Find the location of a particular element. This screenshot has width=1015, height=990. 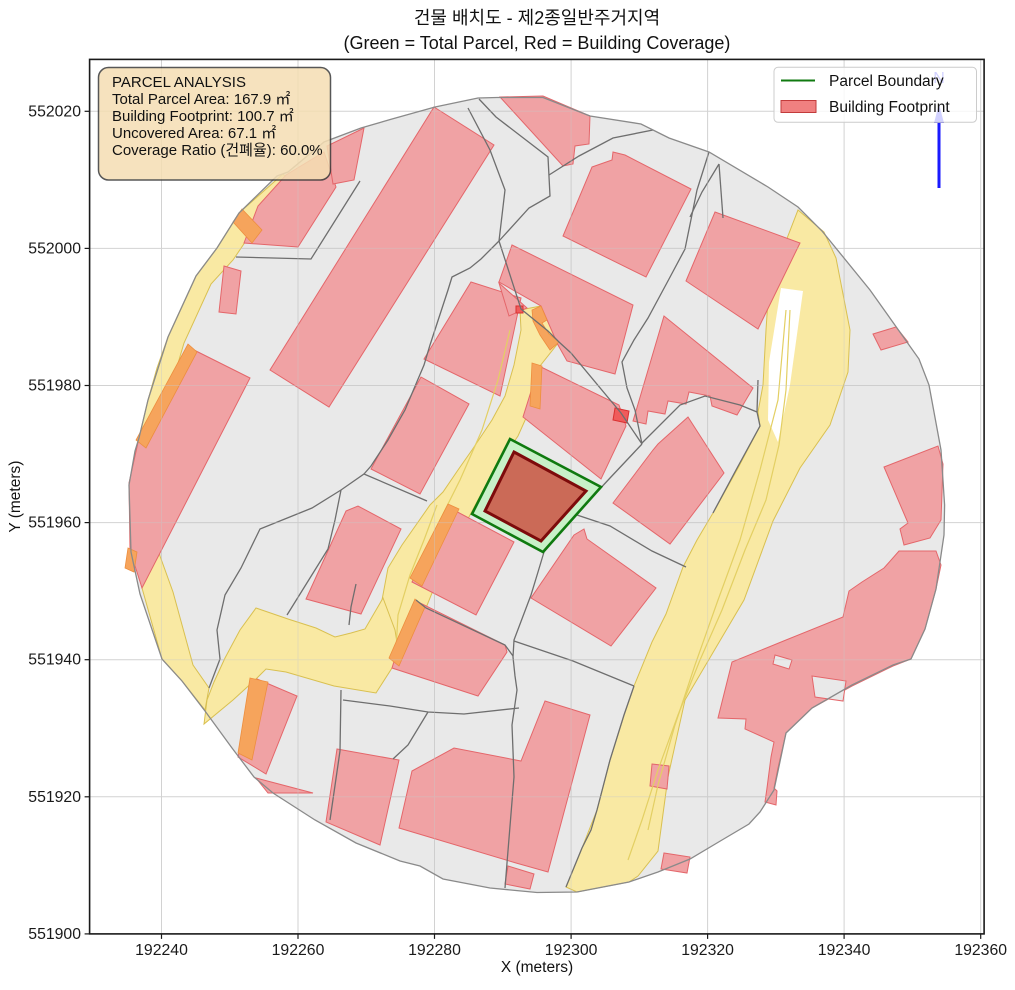

svg-text: 551900 is located at coordinates (54, 934).